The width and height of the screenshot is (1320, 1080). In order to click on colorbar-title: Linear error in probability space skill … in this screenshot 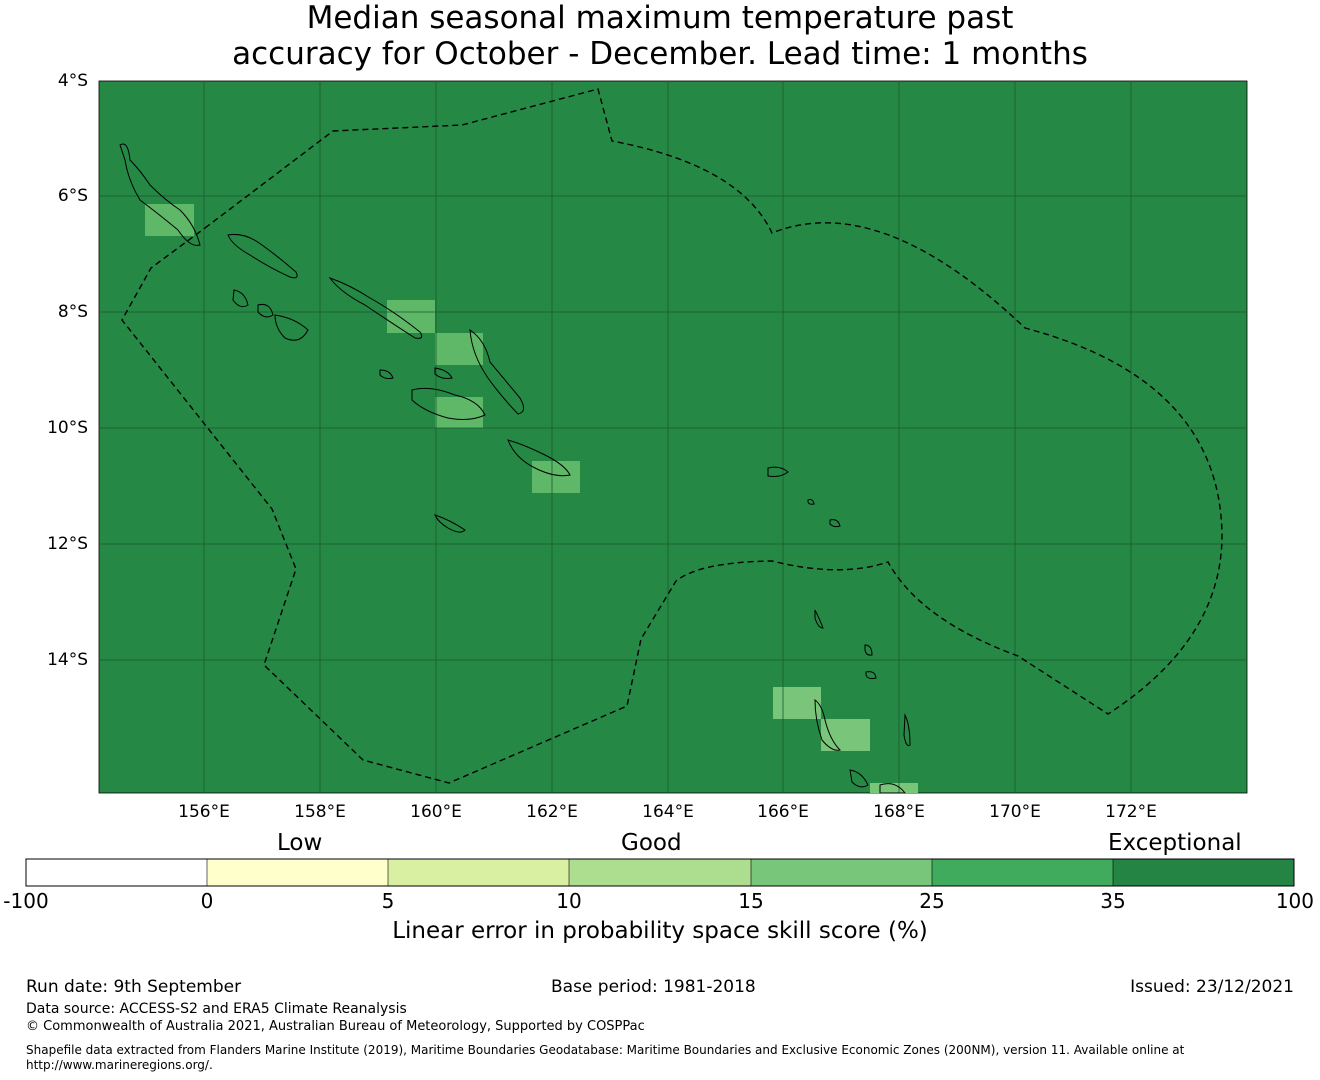, I will do `click(660, 931)`.